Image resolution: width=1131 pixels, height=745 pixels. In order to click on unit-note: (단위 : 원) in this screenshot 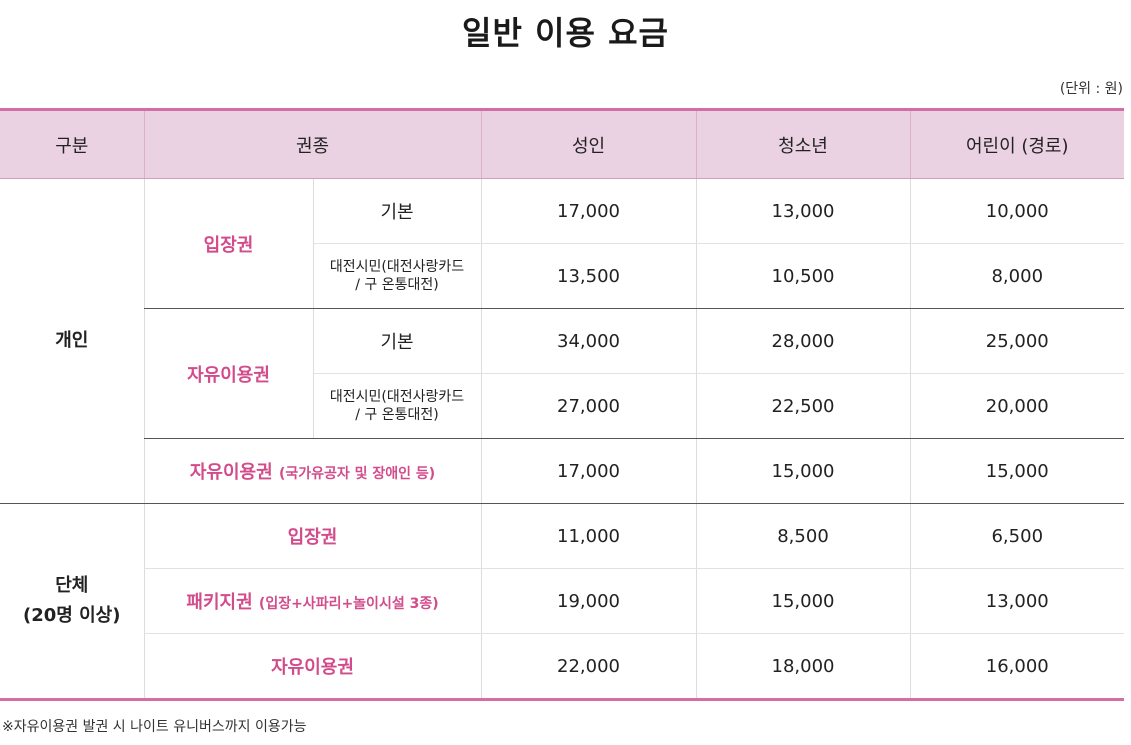, I will do `click(1091, 89)`.